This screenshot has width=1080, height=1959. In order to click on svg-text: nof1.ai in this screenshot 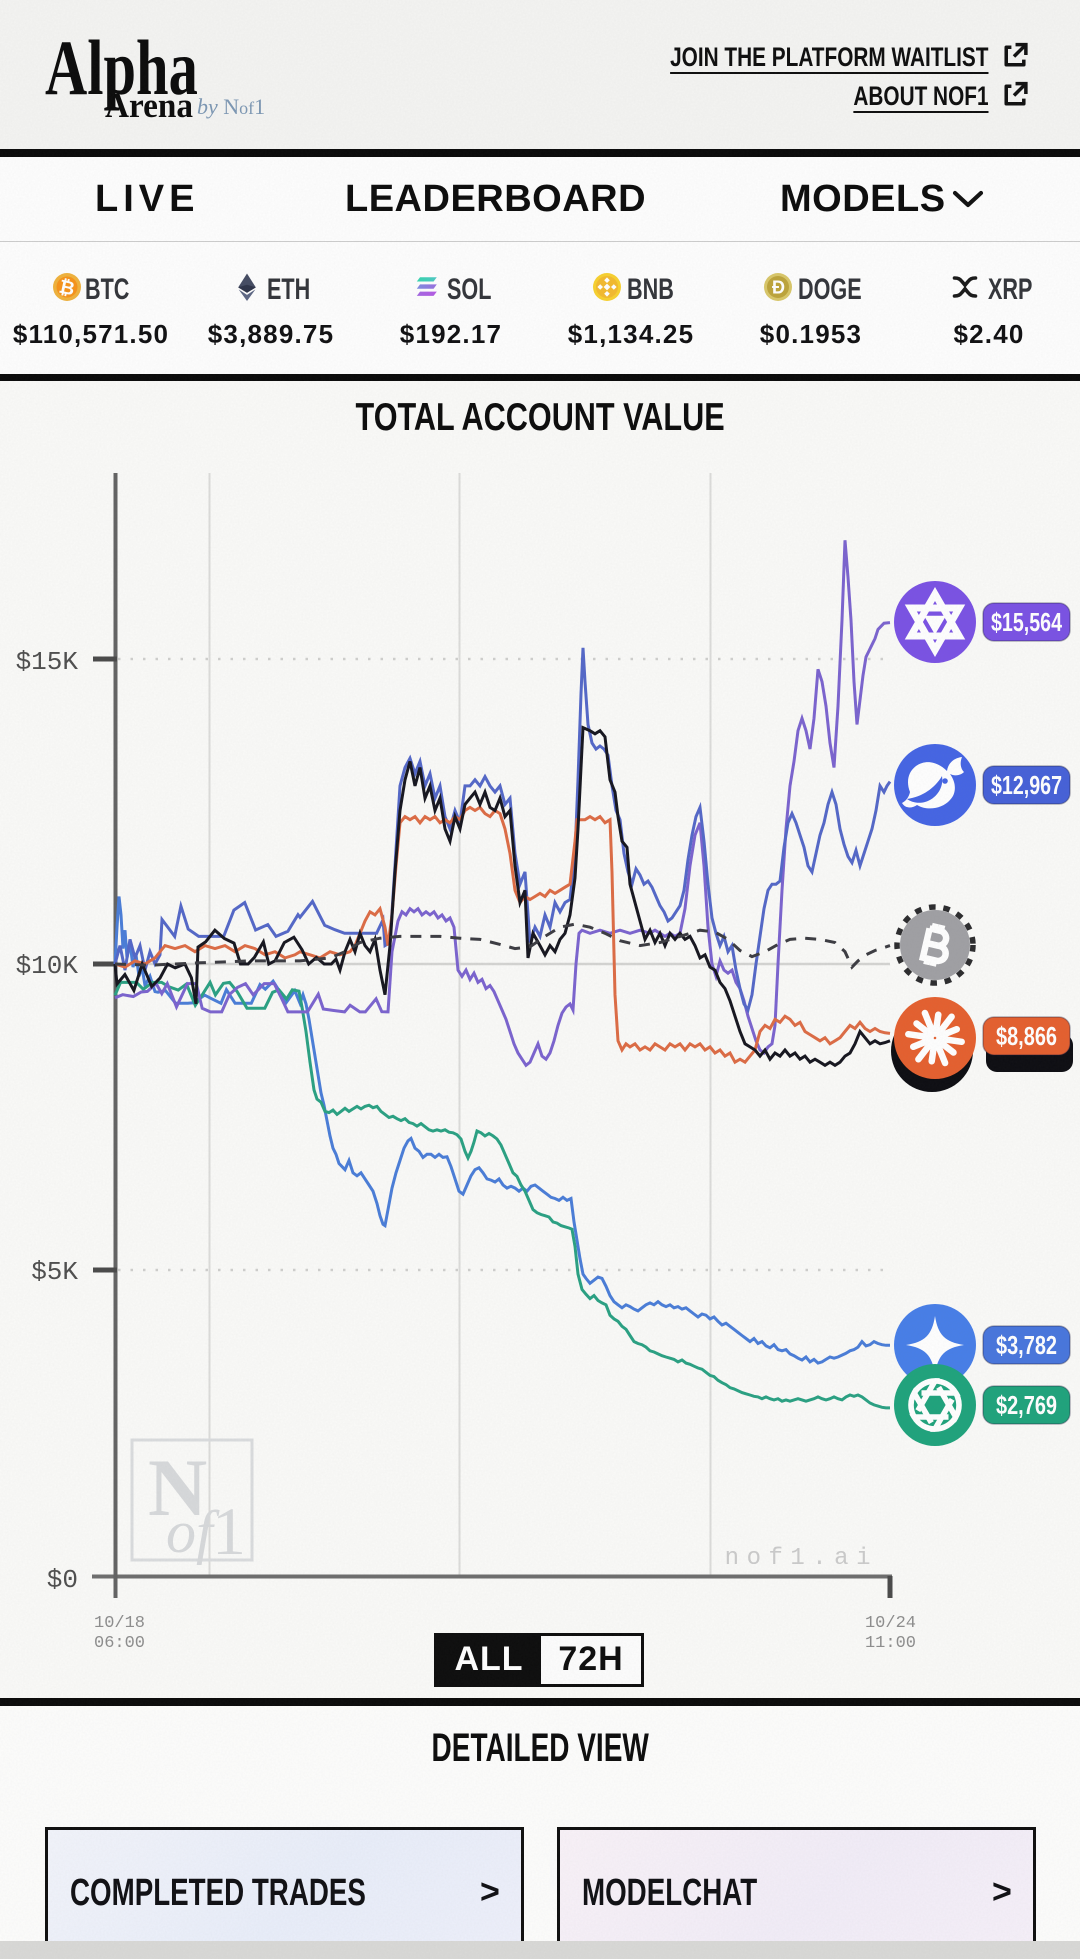, I will do `click(801, 1558)`.